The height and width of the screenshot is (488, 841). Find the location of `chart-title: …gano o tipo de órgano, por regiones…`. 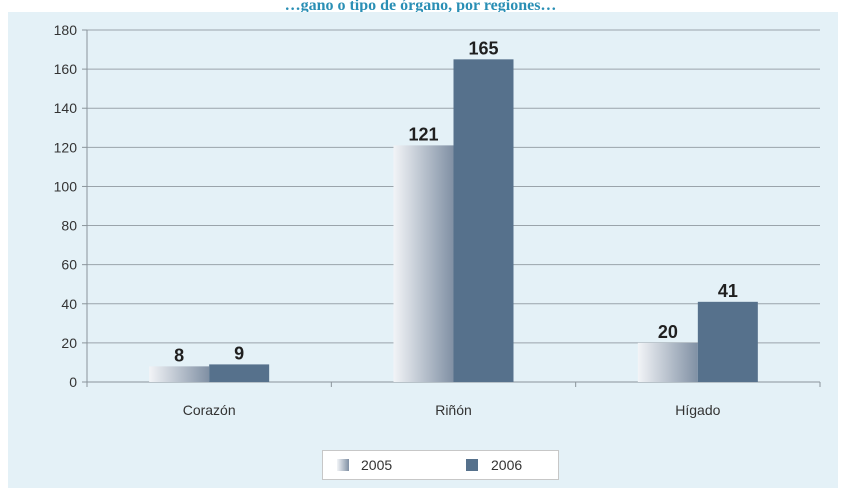

chart-title: …gano o tipo de órgano, por regiones… is located at coordinates (420, 6).